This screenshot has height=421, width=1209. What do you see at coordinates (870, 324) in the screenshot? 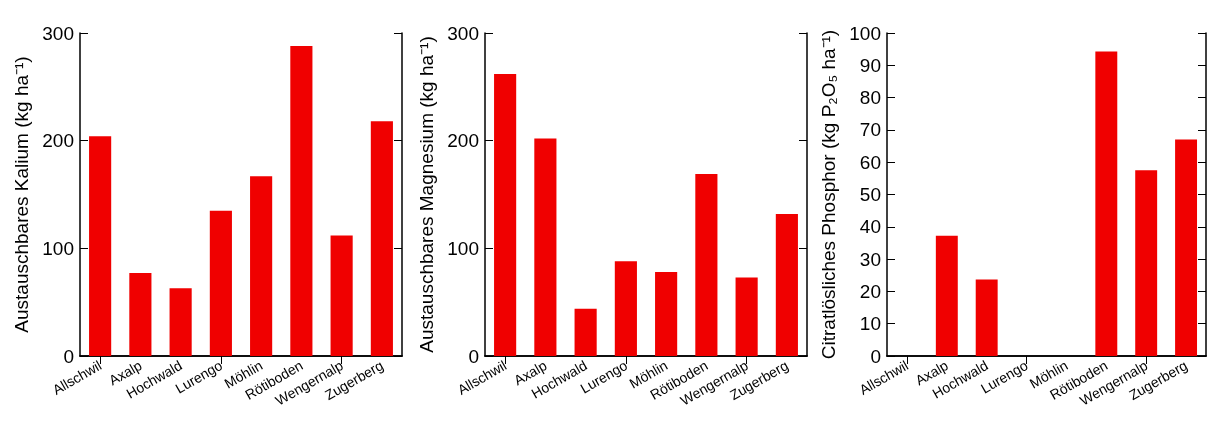
I see `y-tick-label: 10` at bounding box center [870, 324].